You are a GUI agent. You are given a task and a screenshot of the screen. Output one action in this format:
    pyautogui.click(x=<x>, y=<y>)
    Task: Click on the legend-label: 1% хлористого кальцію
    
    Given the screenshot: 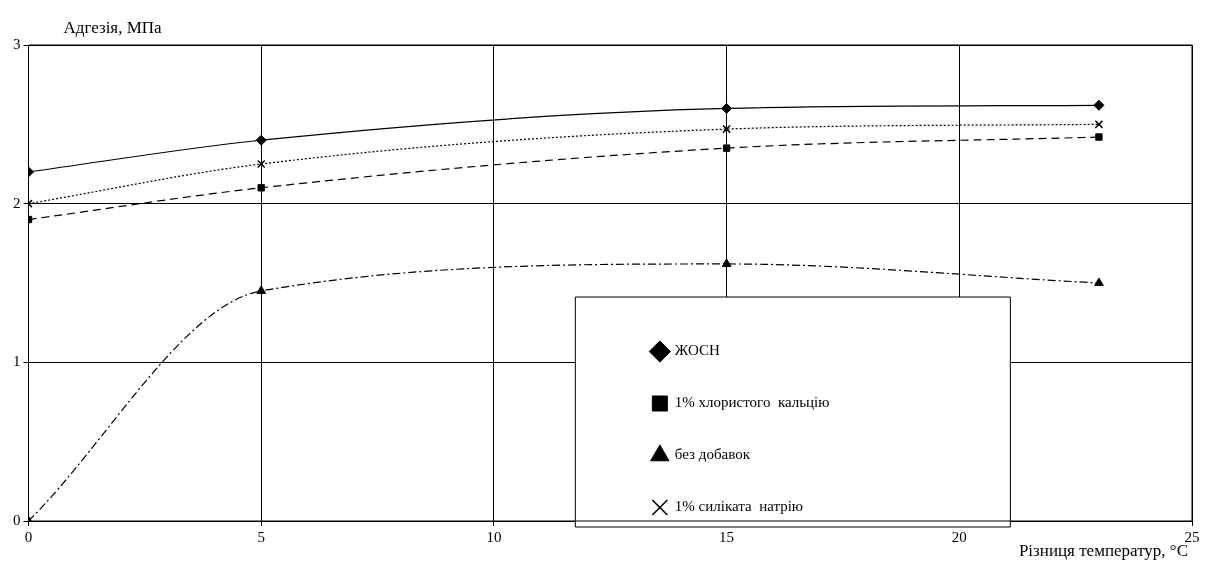 What is the action you would take?
    pyautogui.click(x=752, y=402)
    